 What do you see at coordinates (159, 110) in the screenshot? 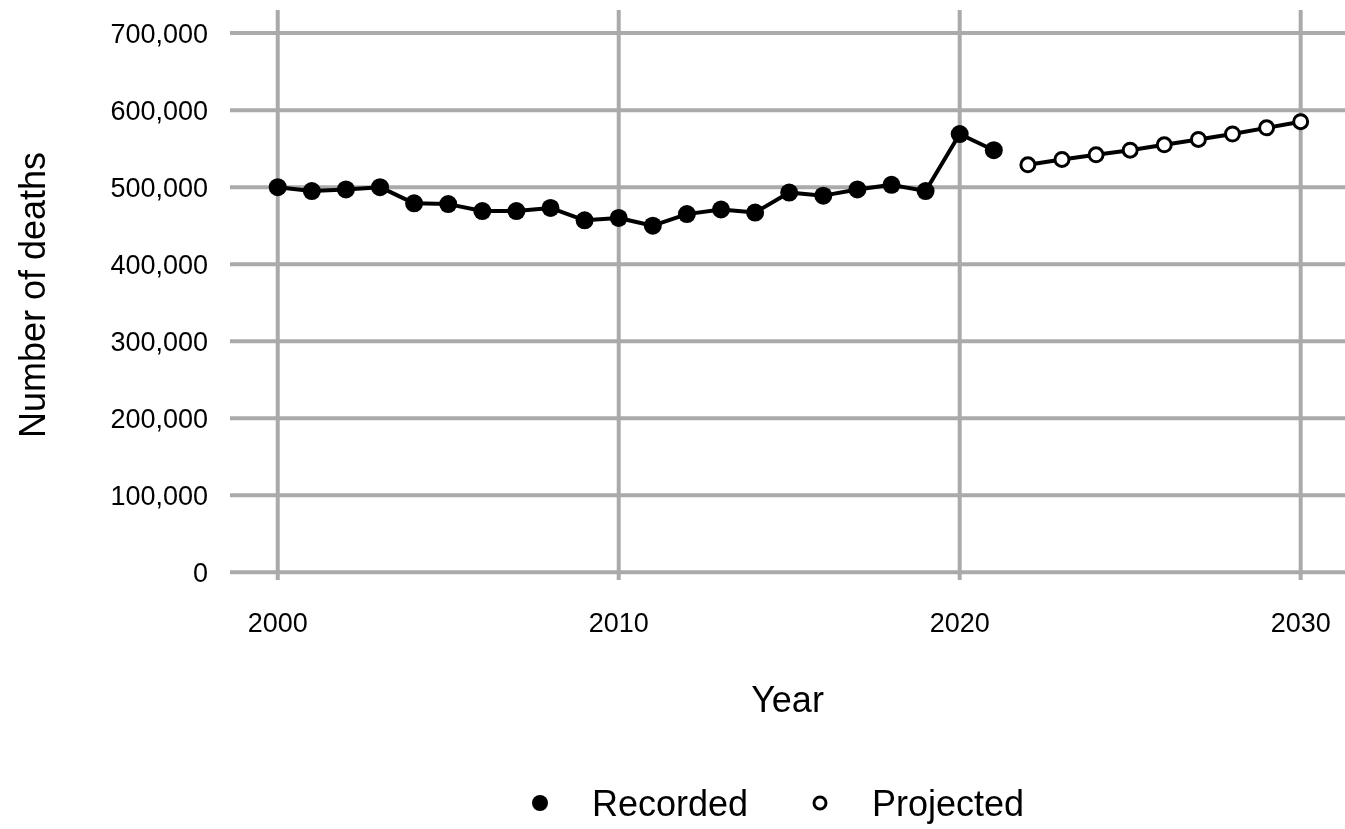
I see `y-tick-label: 600,000` at bounding box center [159, 110].